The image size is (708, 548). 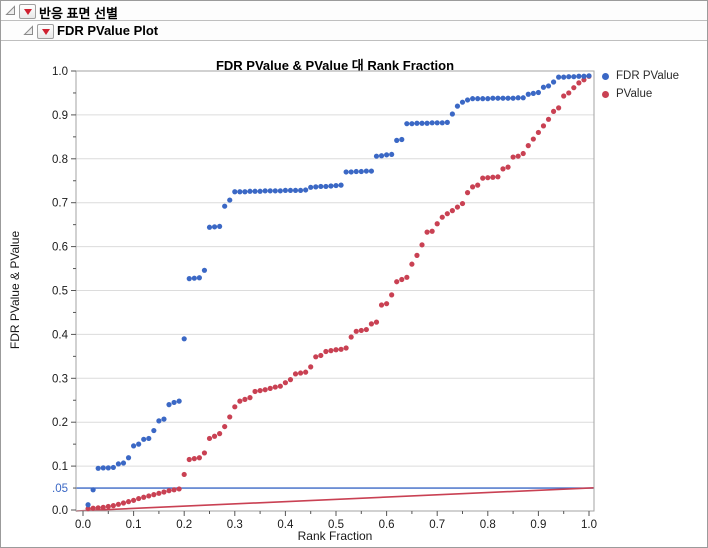 I want to click on reference-line-bh-diagonal, so click(x=335, y=499).